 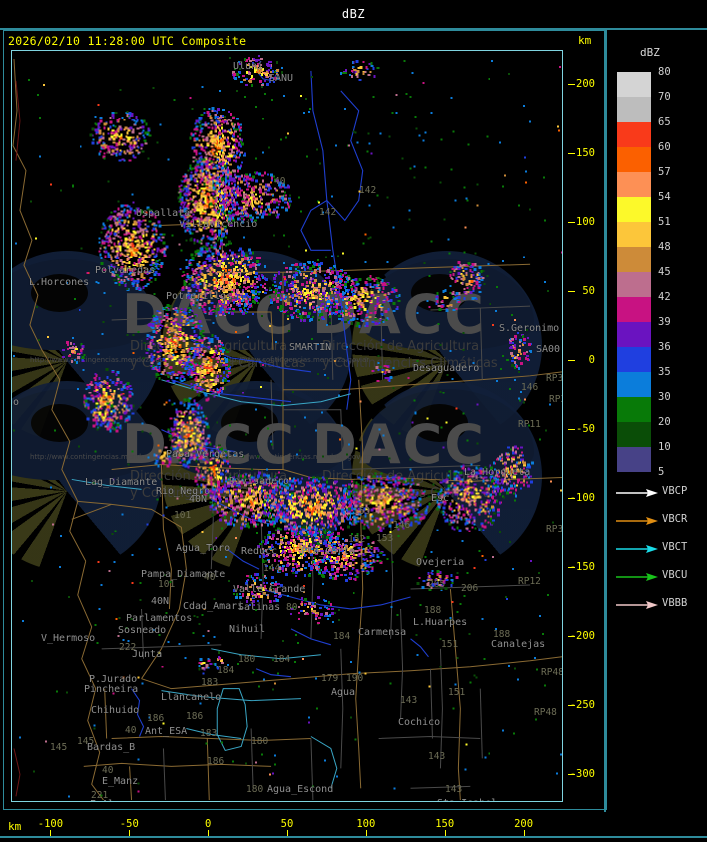 I want to click on colorbar, so click(x=634, y=272).